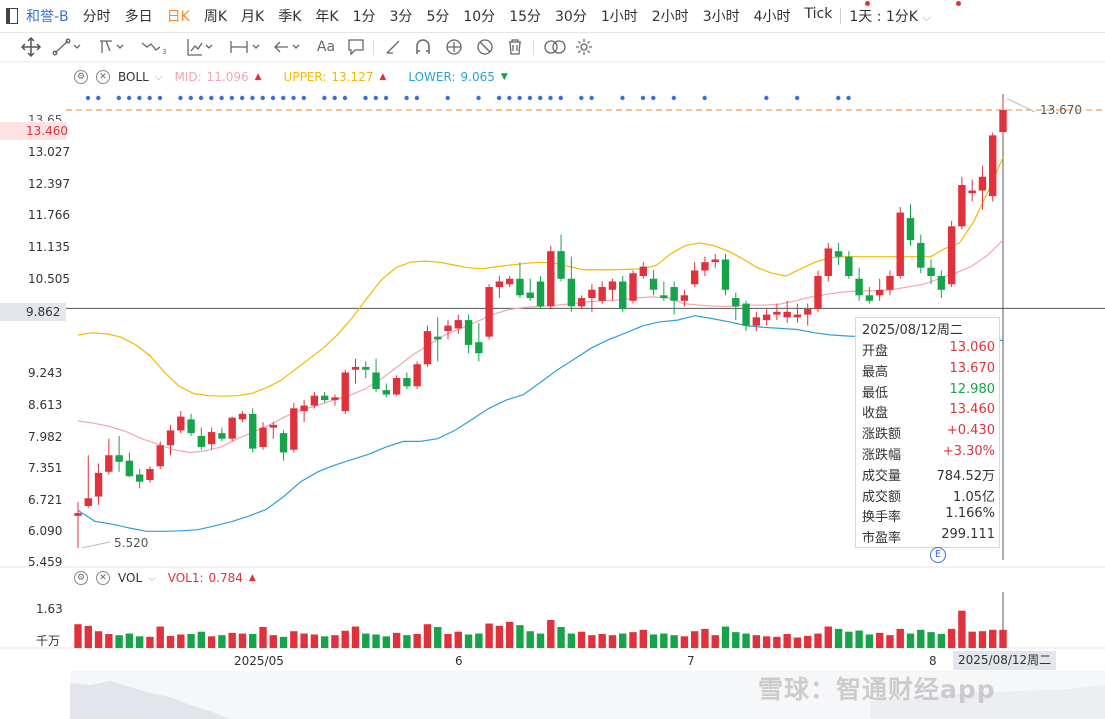  Describe the element at coordinates (393, 47) in the screenshot. I see `ruler-icon` at that location.